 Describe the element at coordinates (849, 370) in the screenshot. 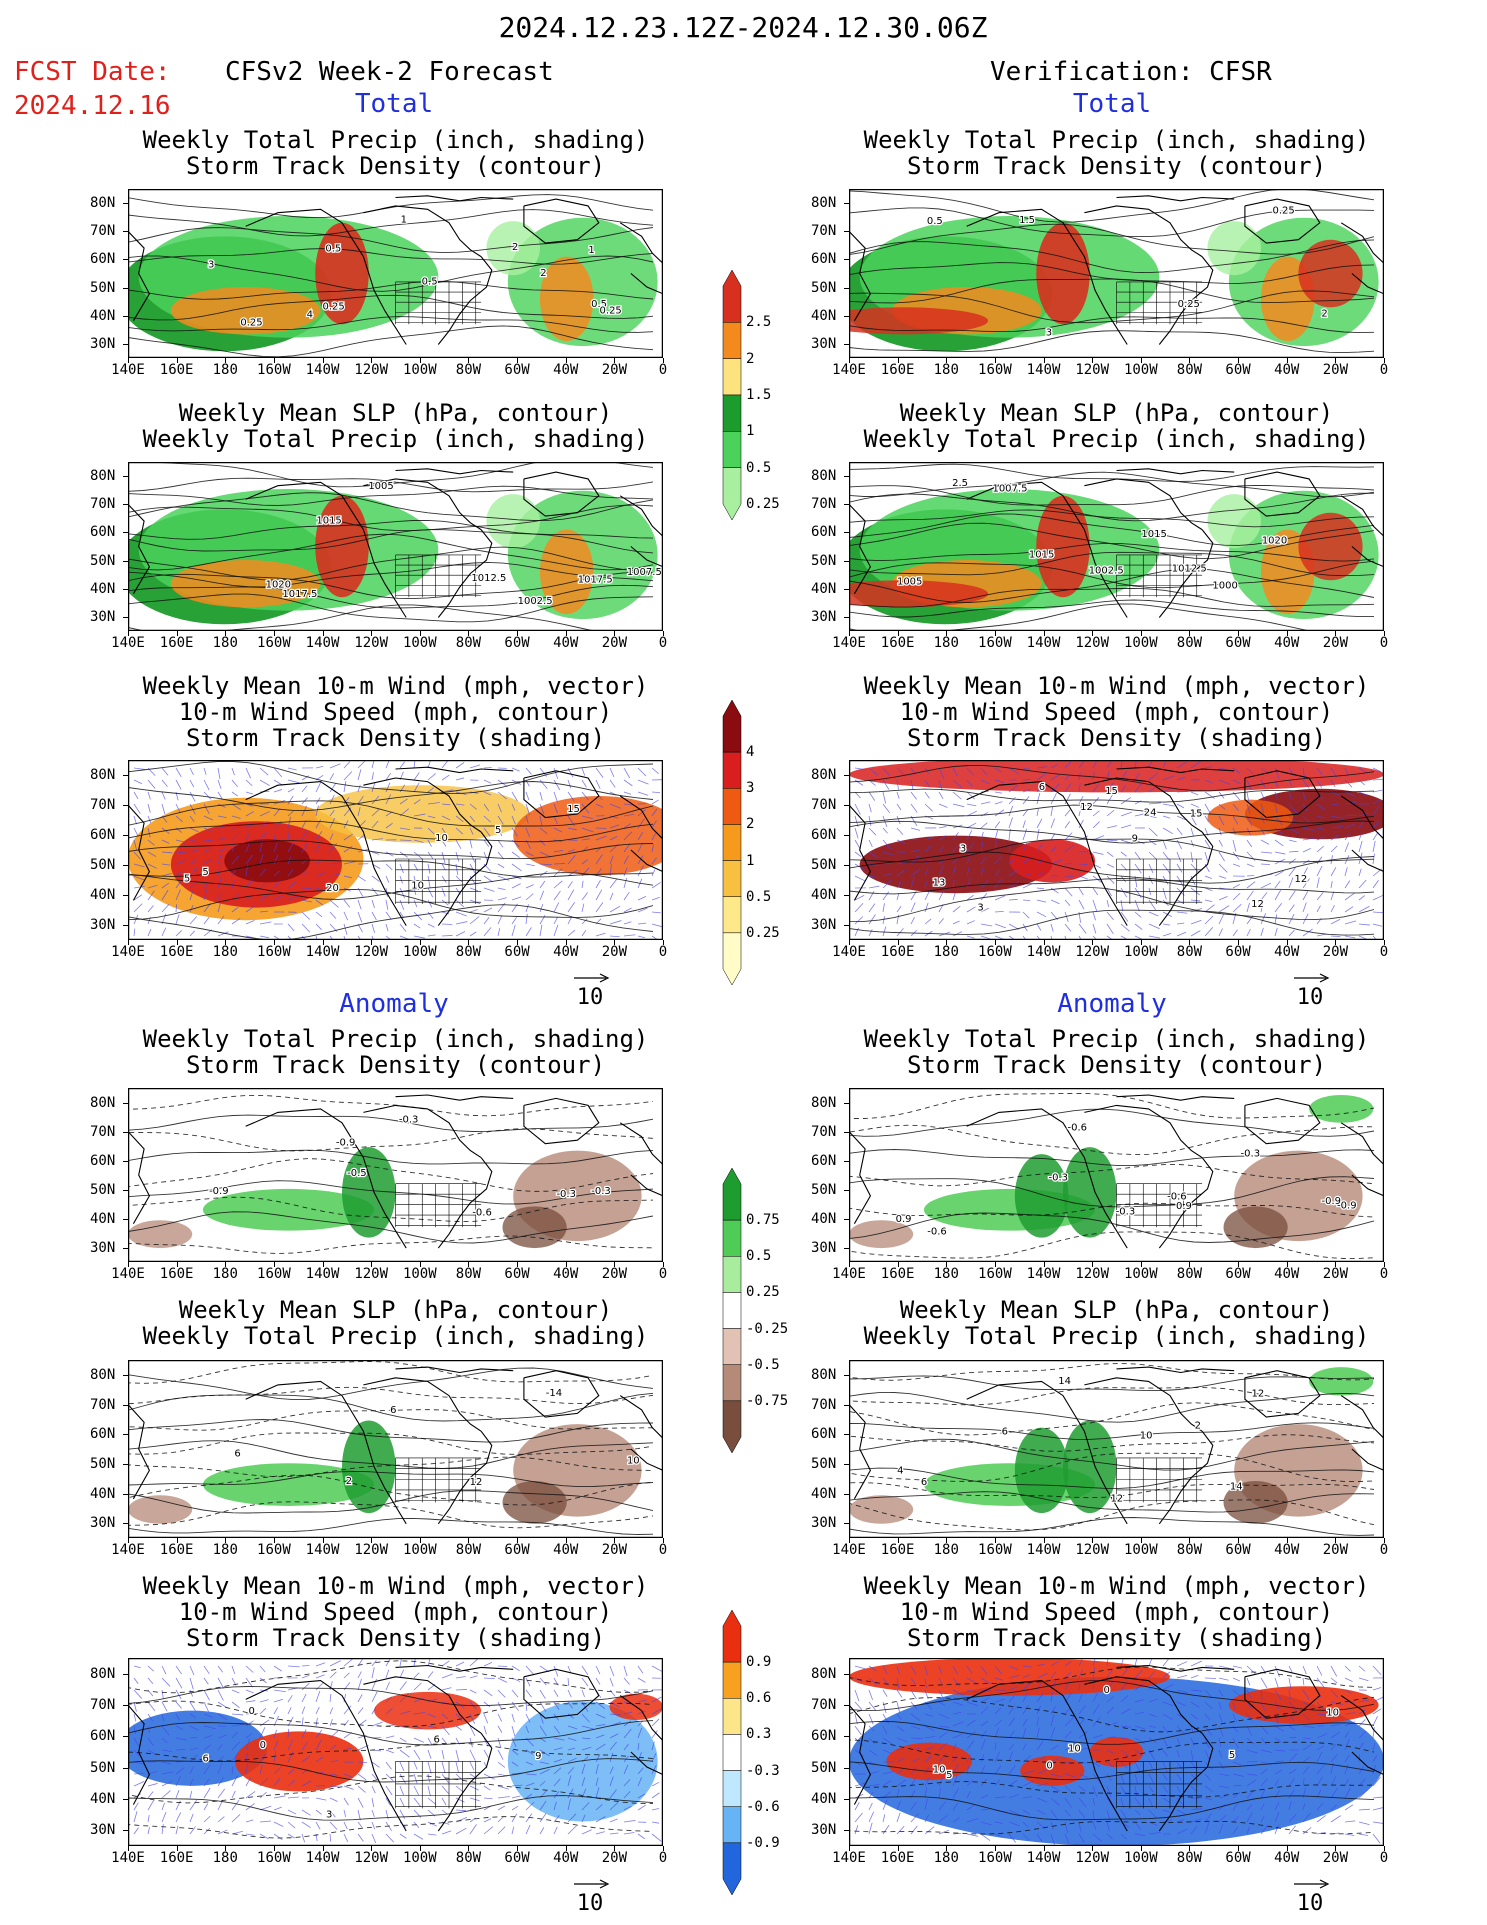

I see `lon-label-vr-0-0: 140E` at that location.